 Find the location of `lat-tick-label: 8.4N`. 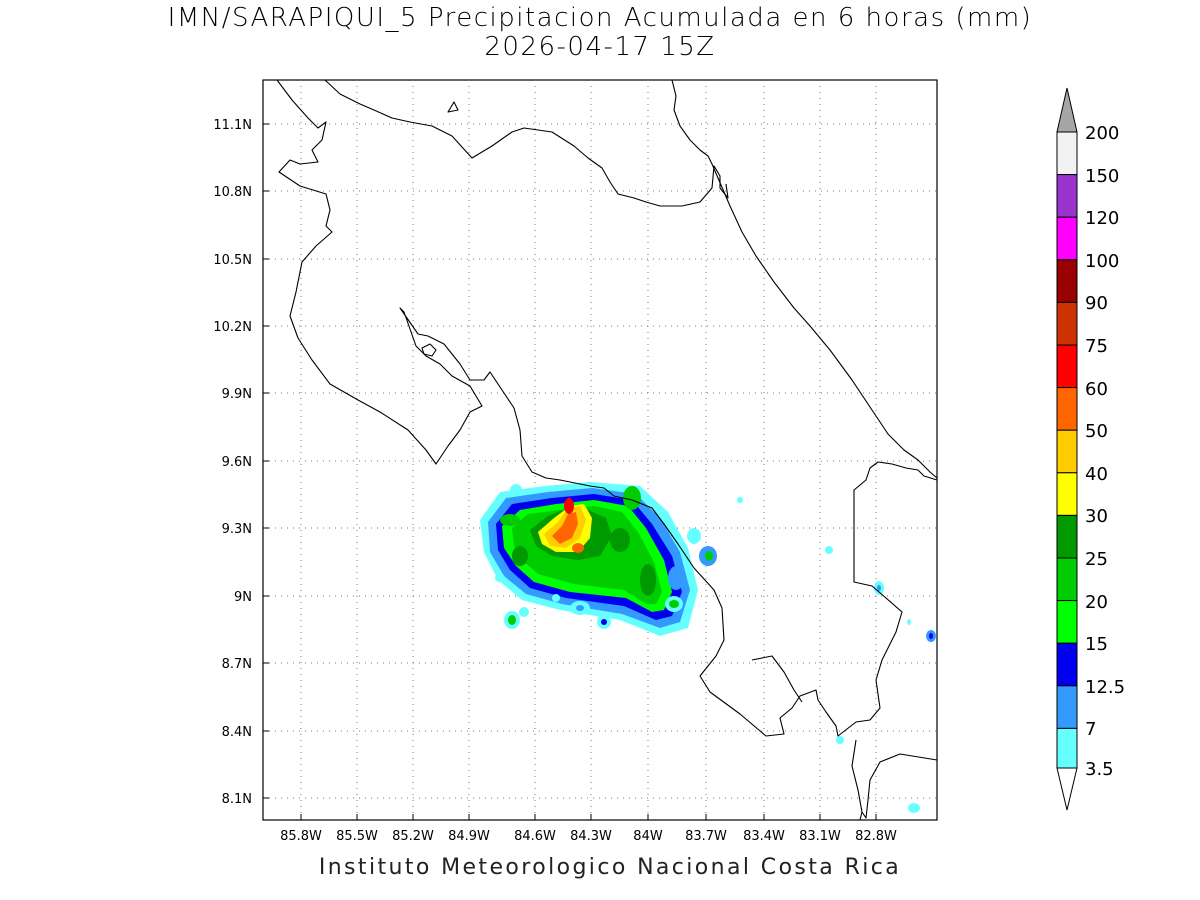

lat-tick-label: 8.4N is located at coordinates (237, 732).